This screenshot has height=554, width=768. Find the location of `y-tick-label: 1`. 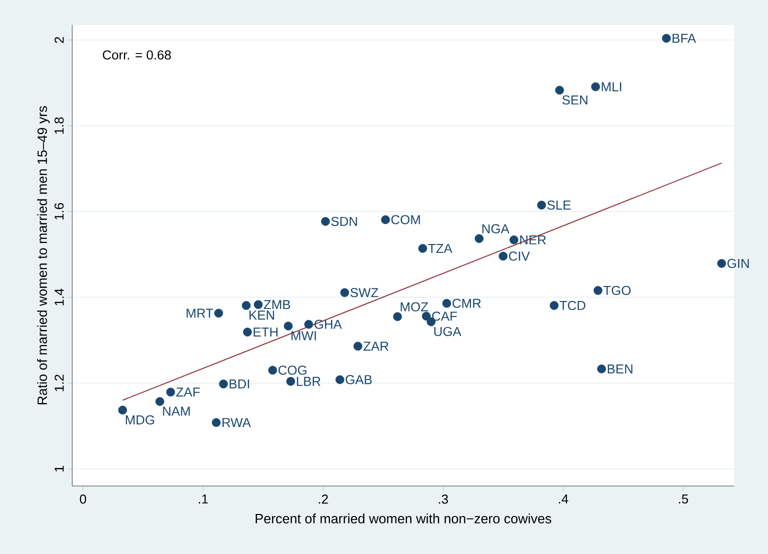

y-tick-label: 1 is located at coordinates (59, 469).